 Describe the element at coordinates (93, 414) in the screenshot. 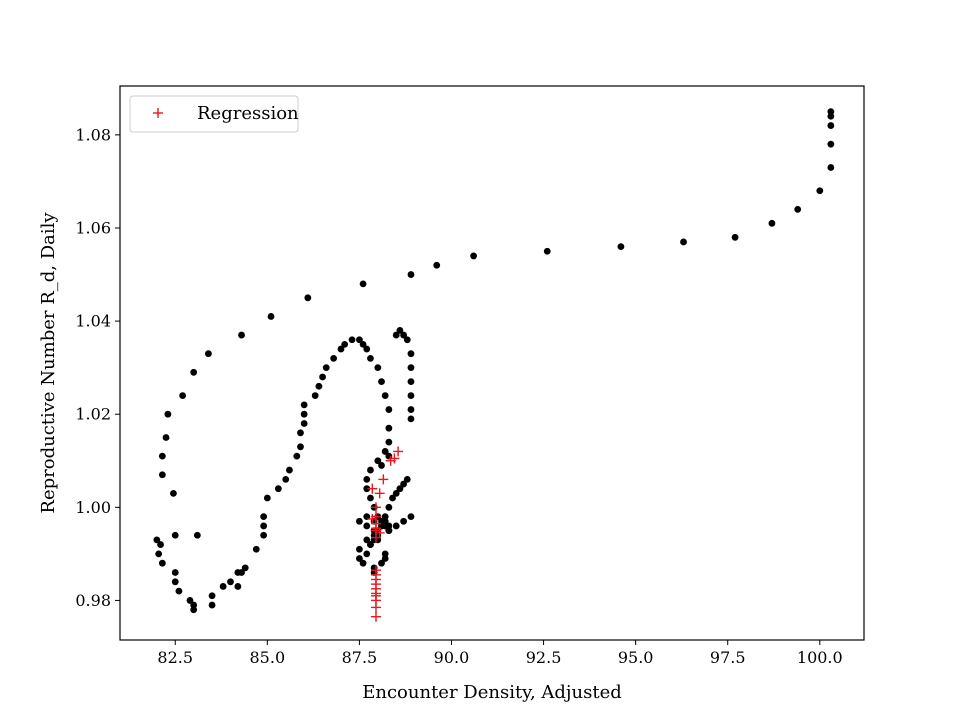

I see `y-tick-label: 1.02` at that location.